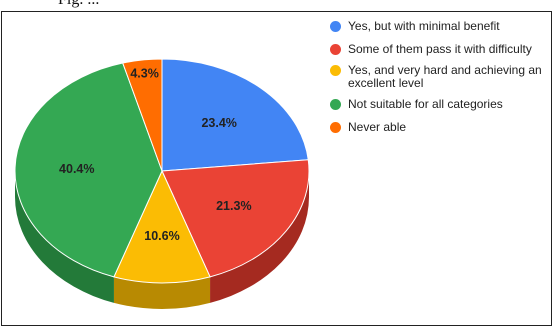 The width and height of the screenshot is (555, 328). I want to click on legend-label-5: Never able, so click(377, 127).